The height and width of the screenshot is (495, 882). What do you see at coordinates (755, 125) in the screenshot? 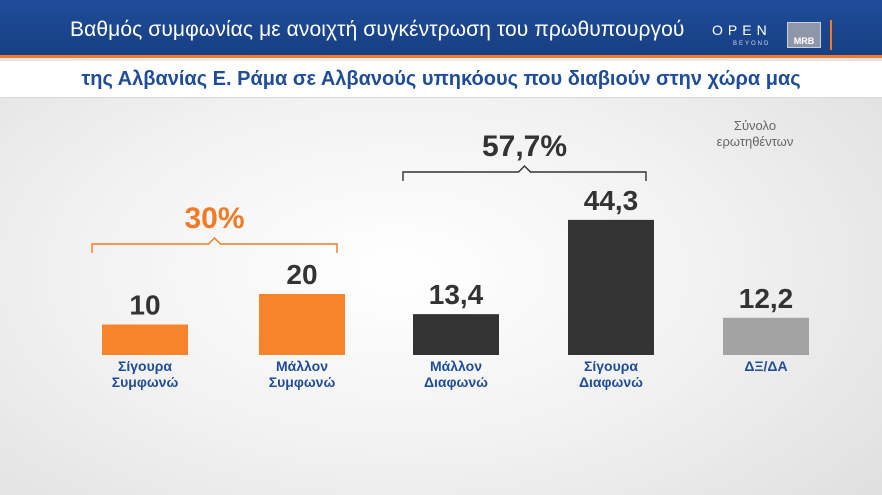
I see `total-note-line-1: Σύνολο` at bounding box center [755, 125].